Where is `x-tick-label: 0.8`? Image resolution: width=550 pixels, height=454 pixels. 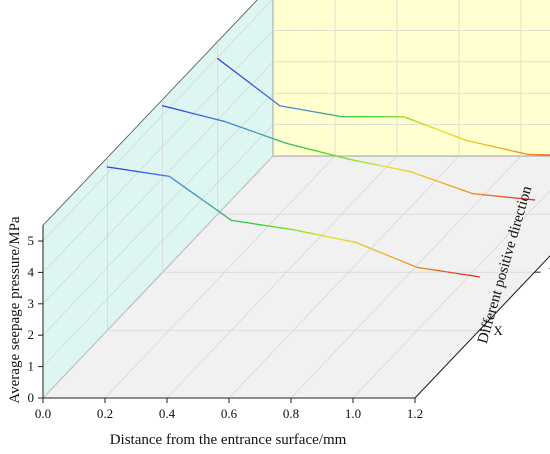
x-tick-label: 0.8 is located at coordinates (291, 413).